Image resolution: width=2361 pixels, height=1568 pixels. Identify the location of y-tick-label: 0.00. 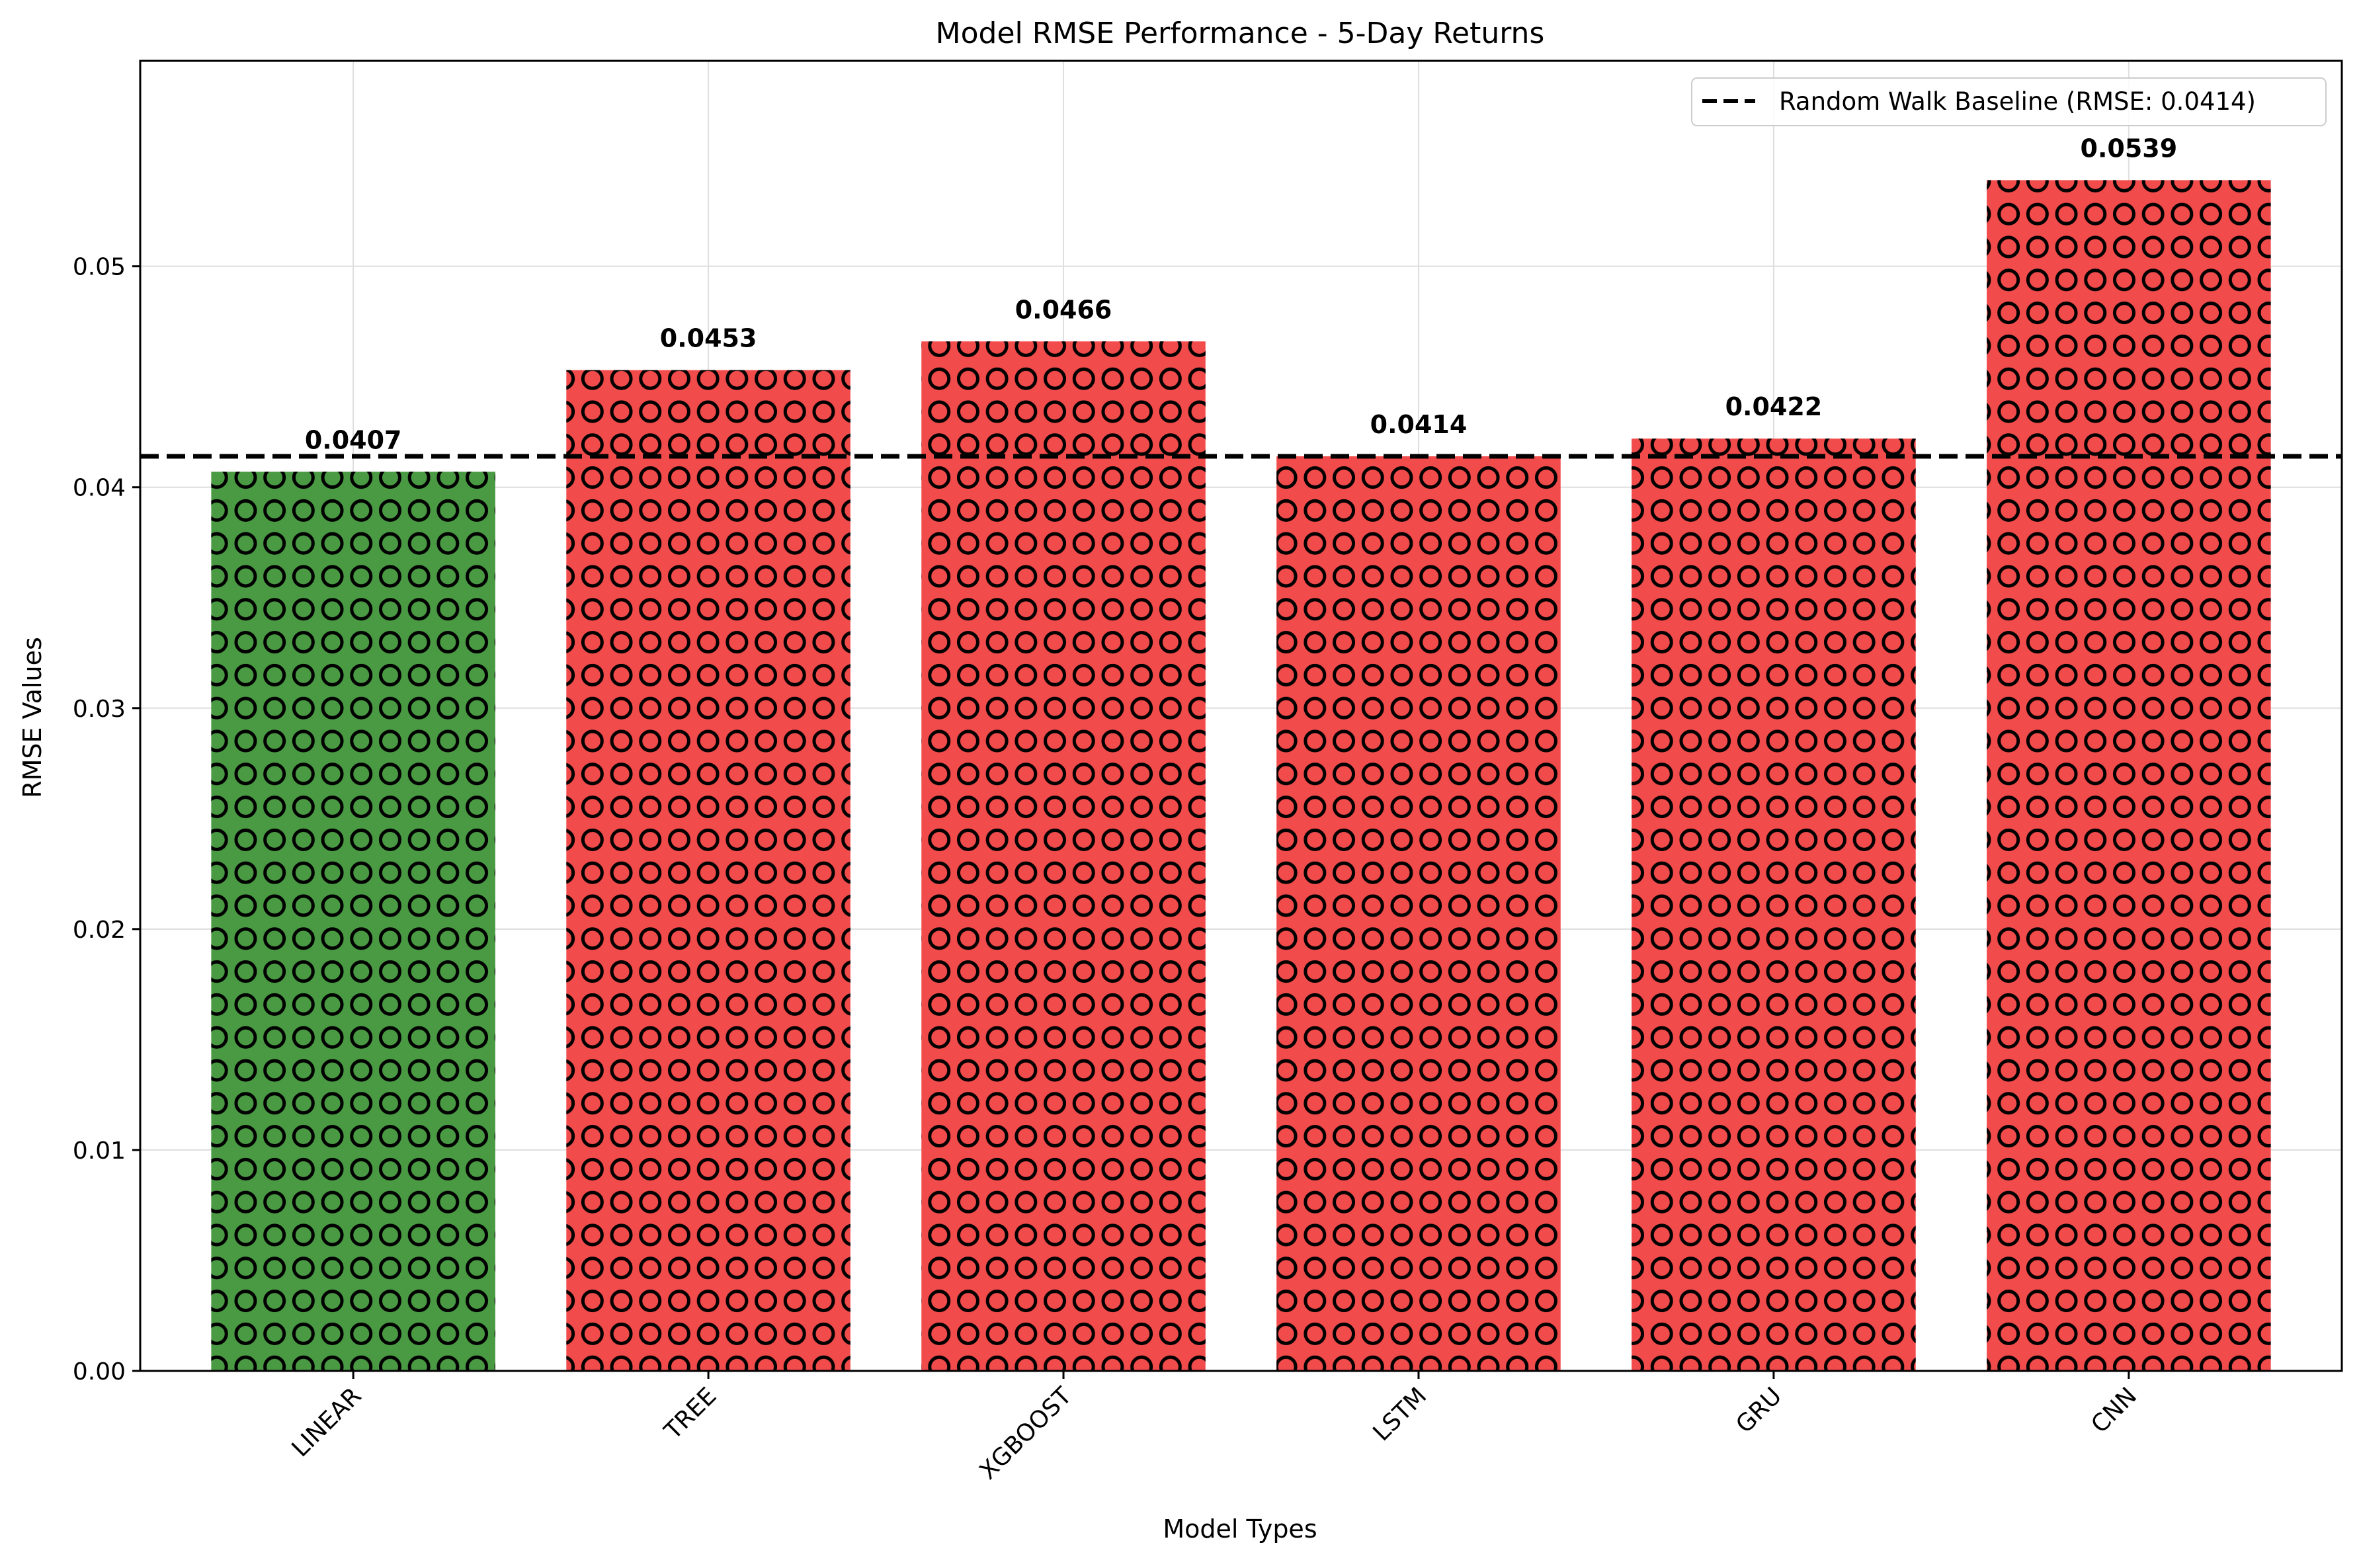
(100, 1371).